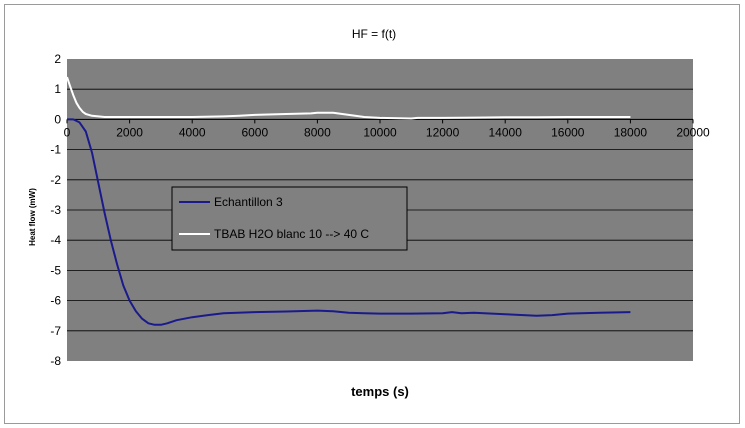 The height and width of the screenshot is (428, 745). What do you see at coordinates (317, 132) in the screenshot?
I see `x-tick-label: 8000` at bounding box center [317, 132].